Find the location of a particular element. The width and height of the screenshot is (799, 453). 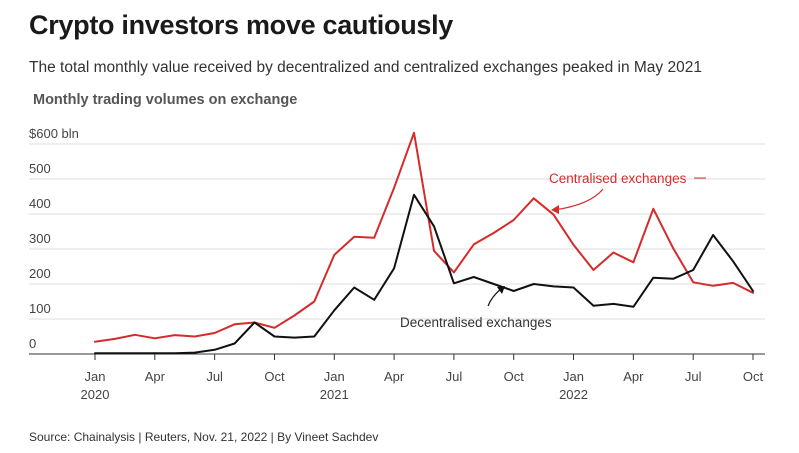

chart-title: Monthly trading volumes on exchange is located at coordinates (165, 100).